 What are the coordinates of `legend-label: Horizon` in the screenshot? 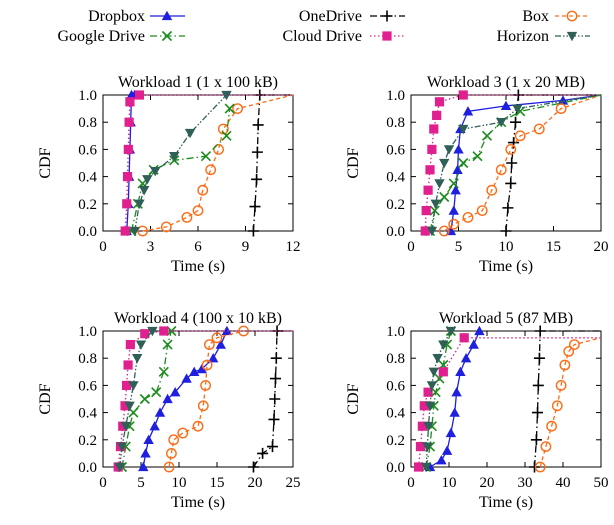 It's located at (523, 36).